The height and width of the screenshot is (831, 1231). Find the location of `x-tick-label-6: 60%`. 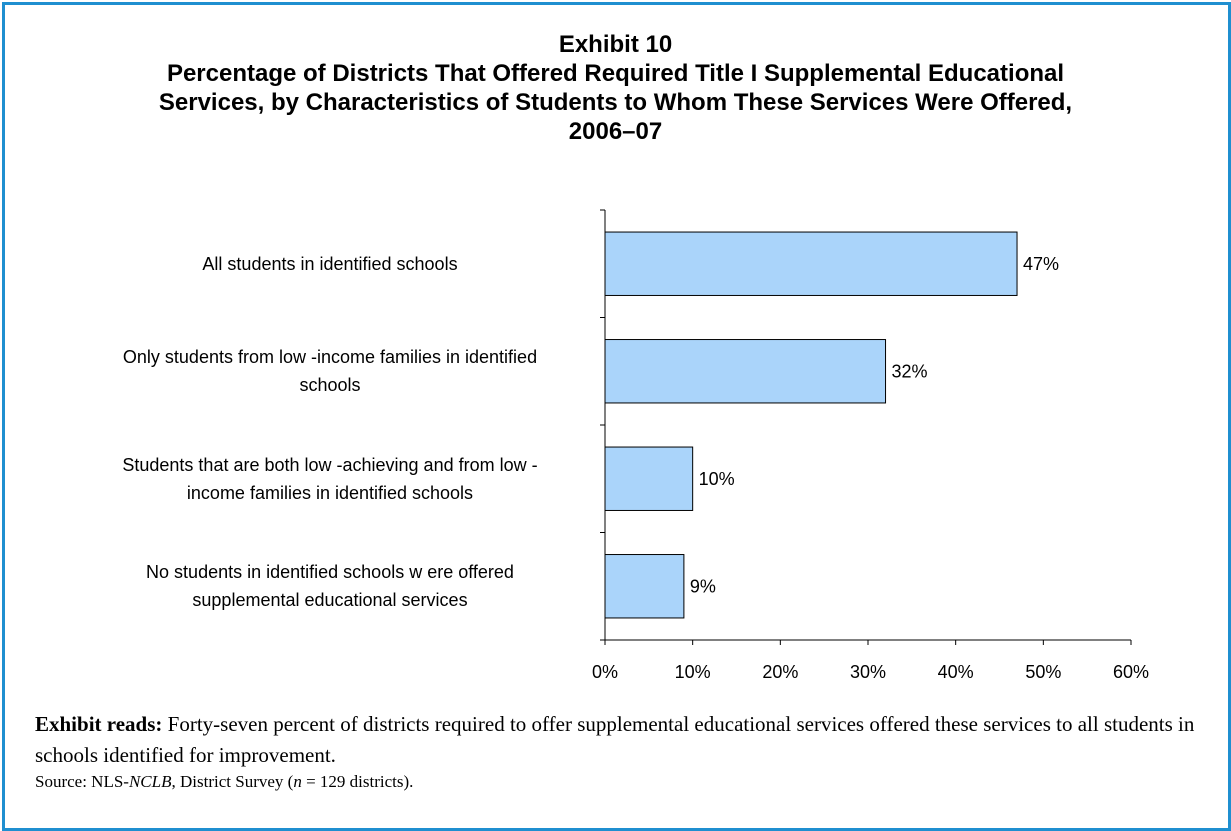

x-tick-label-6: 60% is located at coordinates (1131, 672).